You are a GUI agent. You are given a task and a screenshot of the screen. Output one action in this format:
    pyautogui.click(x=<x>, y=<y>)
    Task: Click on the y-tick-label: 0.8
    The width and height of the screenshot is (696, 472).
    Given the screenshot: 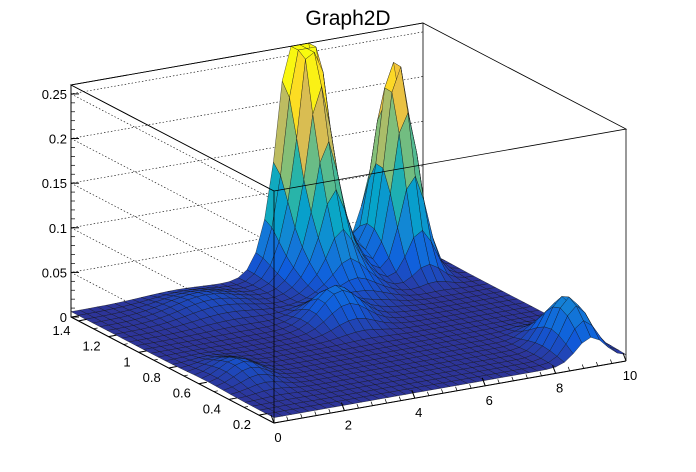 What is the action you would take?
    pyautogui.click(x=152, y=377)
    